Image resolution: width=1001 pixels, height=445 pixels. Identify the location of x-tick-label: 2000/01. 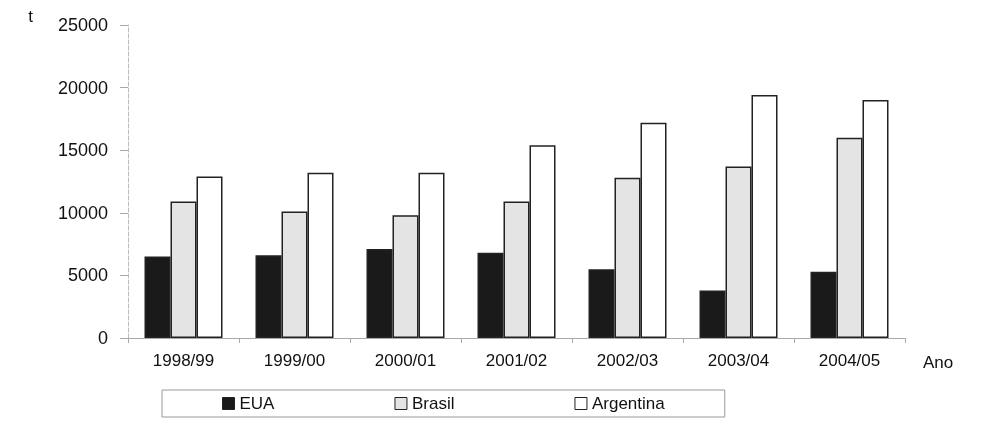
(405, 360).